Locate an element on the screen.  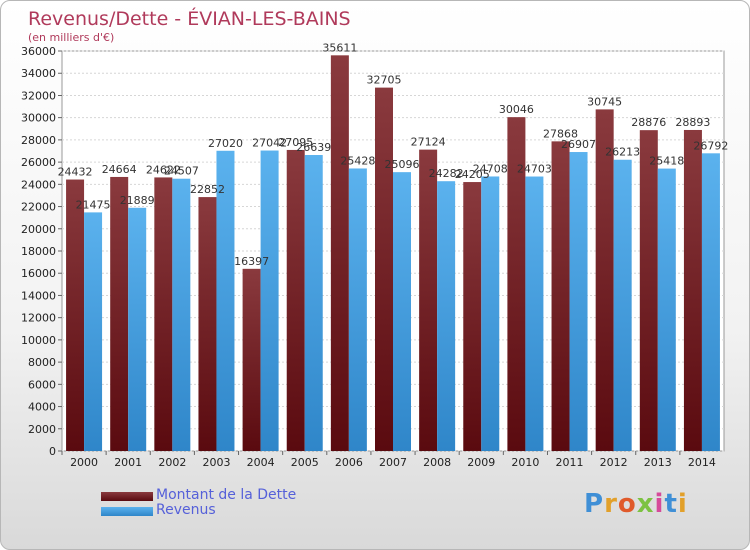
y-tick-label: 6000 is located at coordinates (42, 384).